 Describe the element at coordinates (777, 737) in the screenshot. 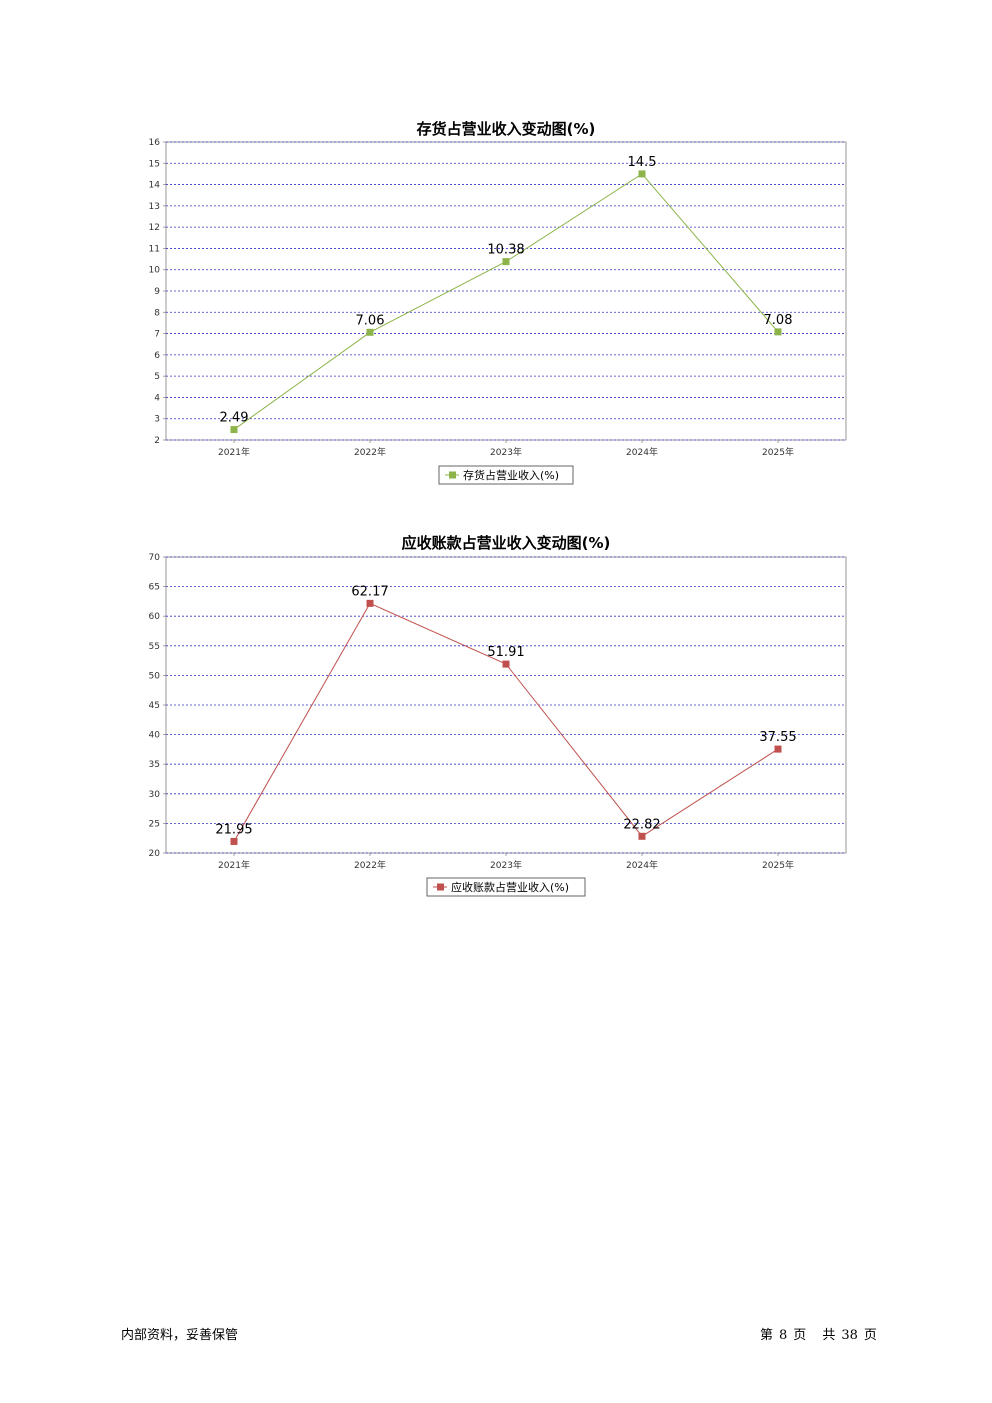

I see `data-label: 37.55` at that location.